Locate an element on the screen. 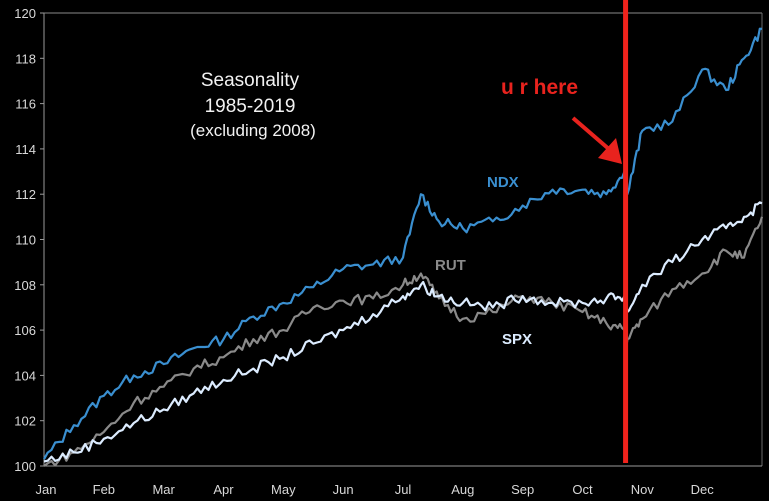 The width and height of the screenshot is (769, 501). chart-title: Seasonality is located at coordinates (250, 80).